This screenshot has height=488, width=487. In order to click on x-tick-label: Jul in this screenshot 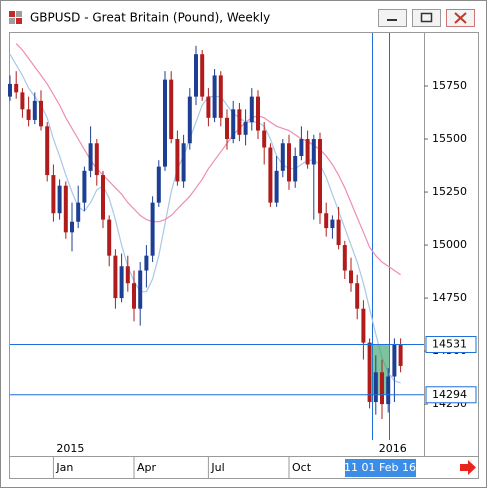, I will do `click(217, 467)`.